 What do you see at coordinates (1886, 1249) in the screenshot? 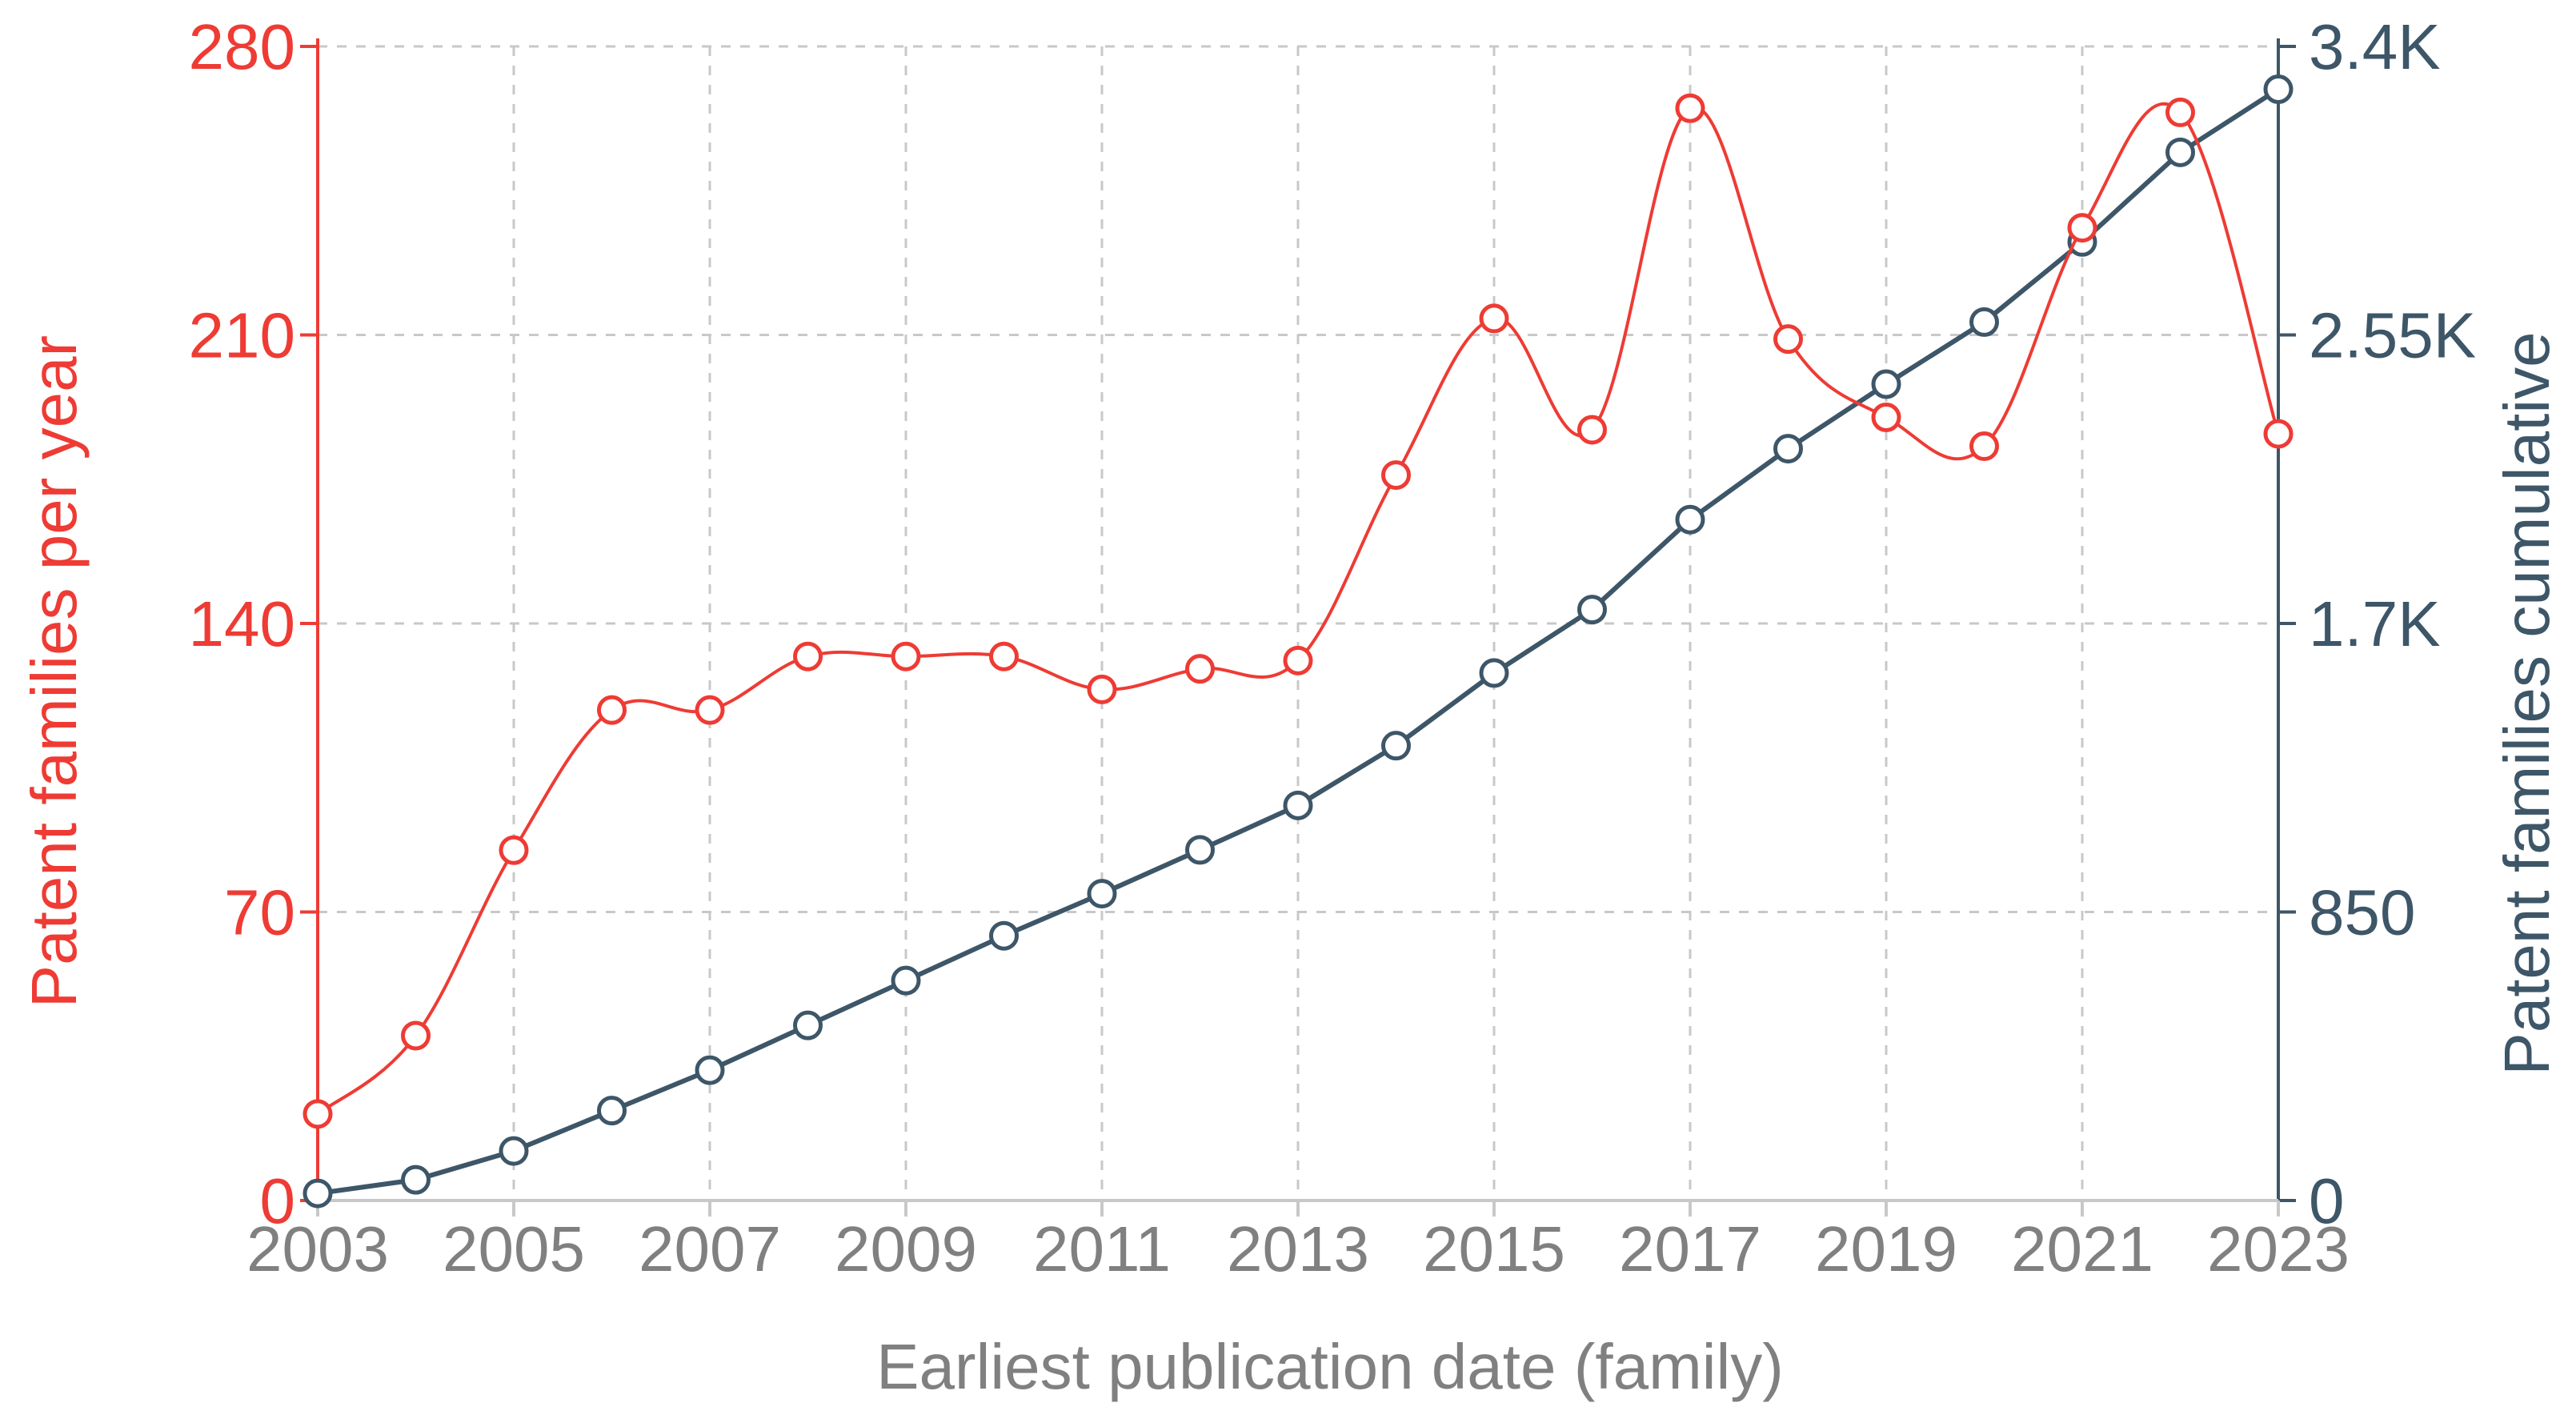
I see `x-tick-label: 2019` at bounding box center [1886, 1249].